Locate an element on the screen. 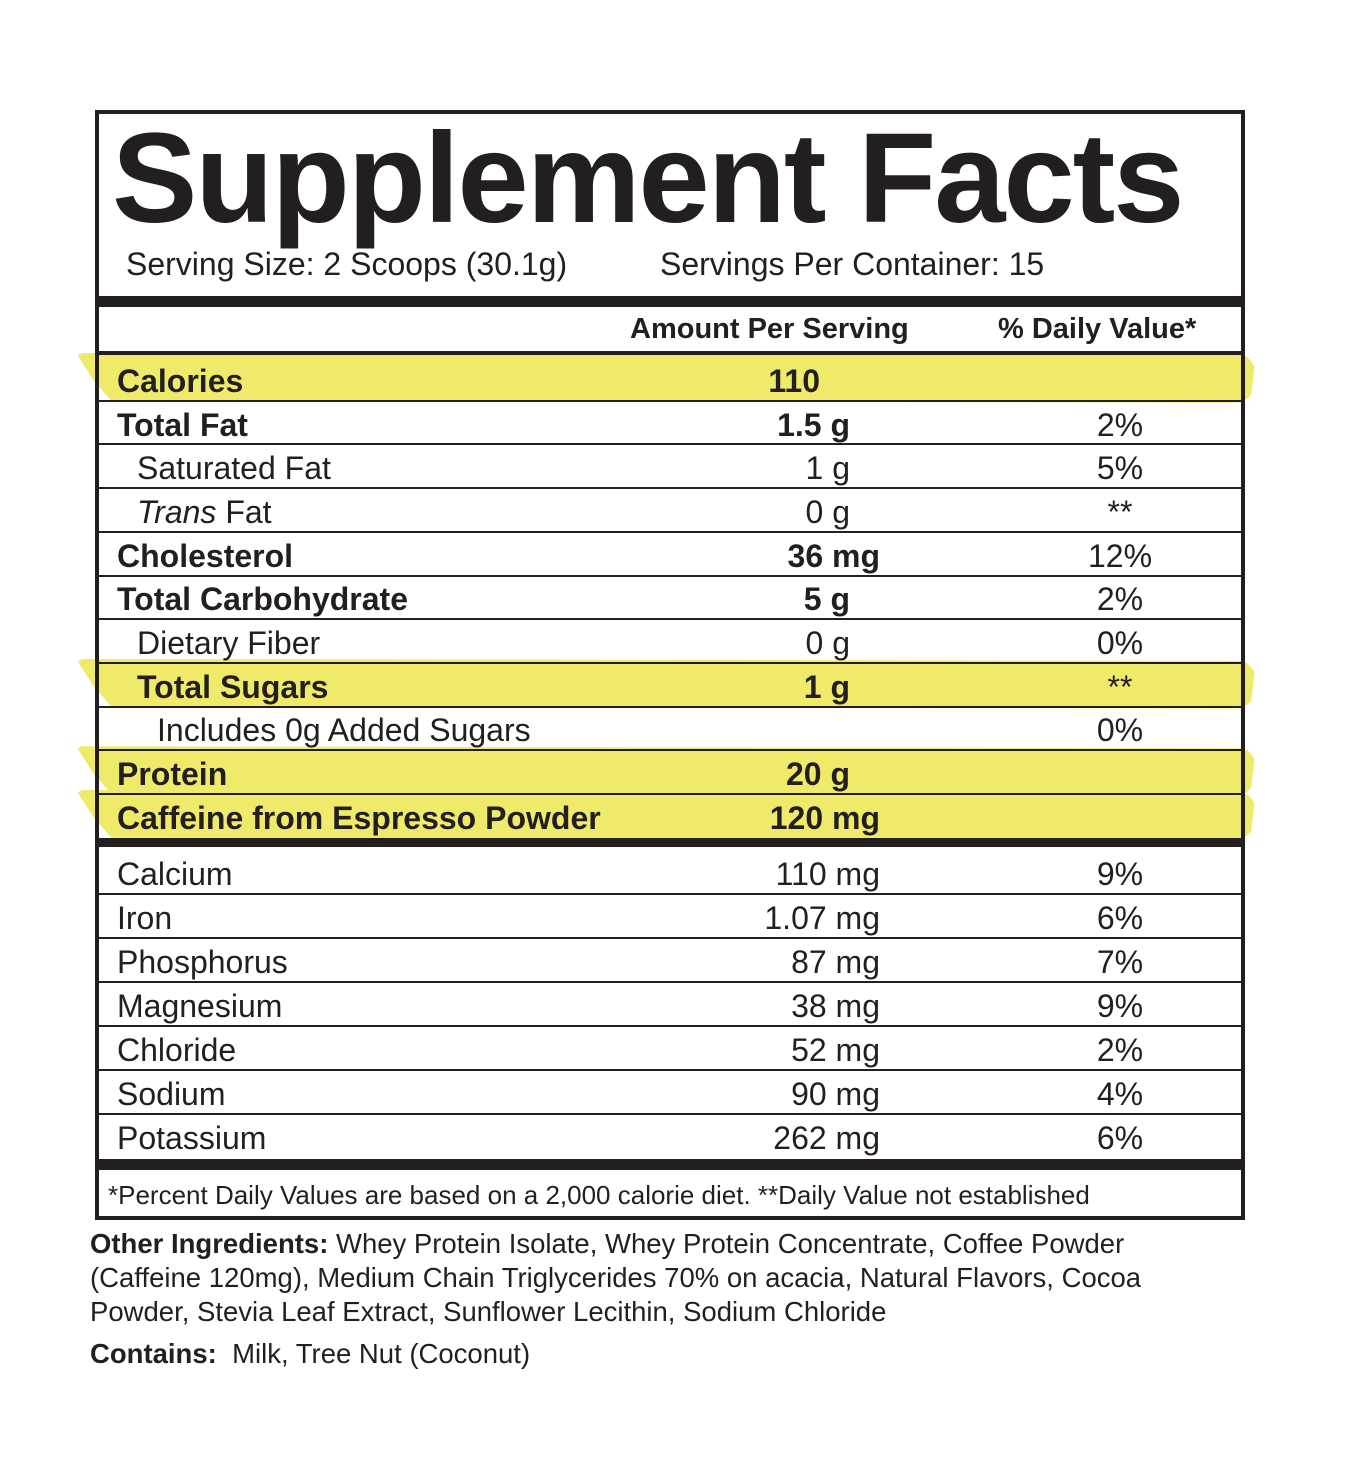 The height and width of the screenshot is (1467, 1348). nutrient-name-text: Total Fat is located at coordinates (182, 424).